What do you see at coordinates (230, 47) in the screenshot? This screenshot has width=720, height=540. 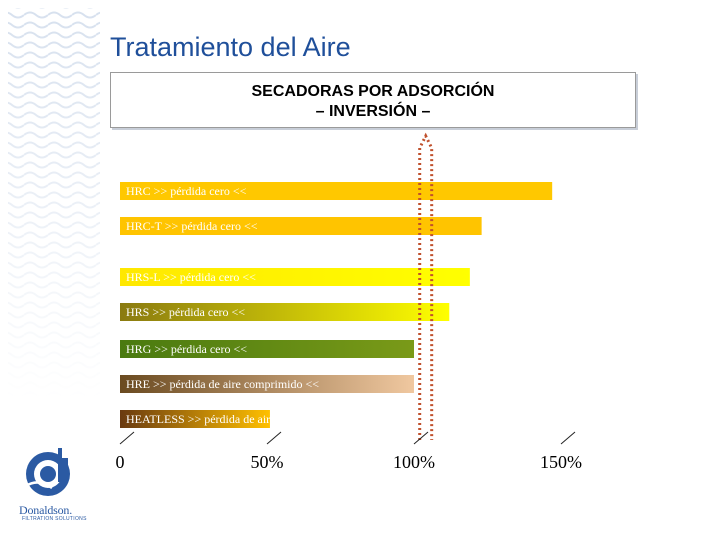 I see `page-title: Tratamiento del Aire` at bounding box center [230, 47].